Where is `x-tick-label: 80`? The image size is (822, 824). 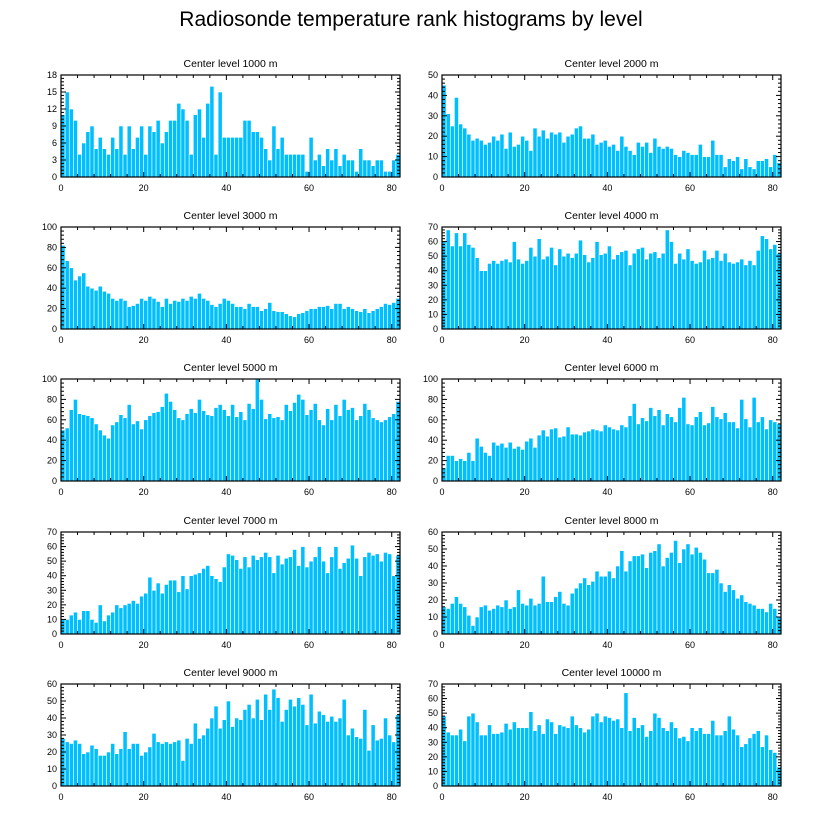 x-tick-label: 80 is located at coordinates (392, 188).